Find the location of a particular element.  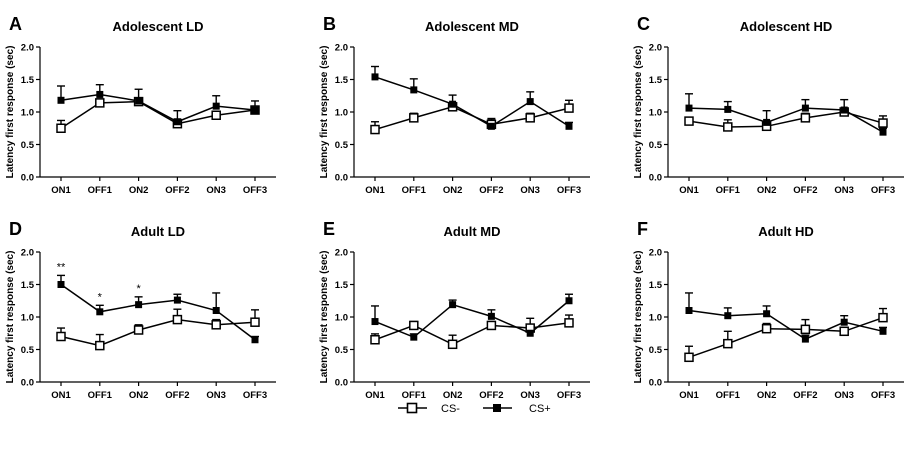

significance-marker: ** is located at coordinates (61, 267).